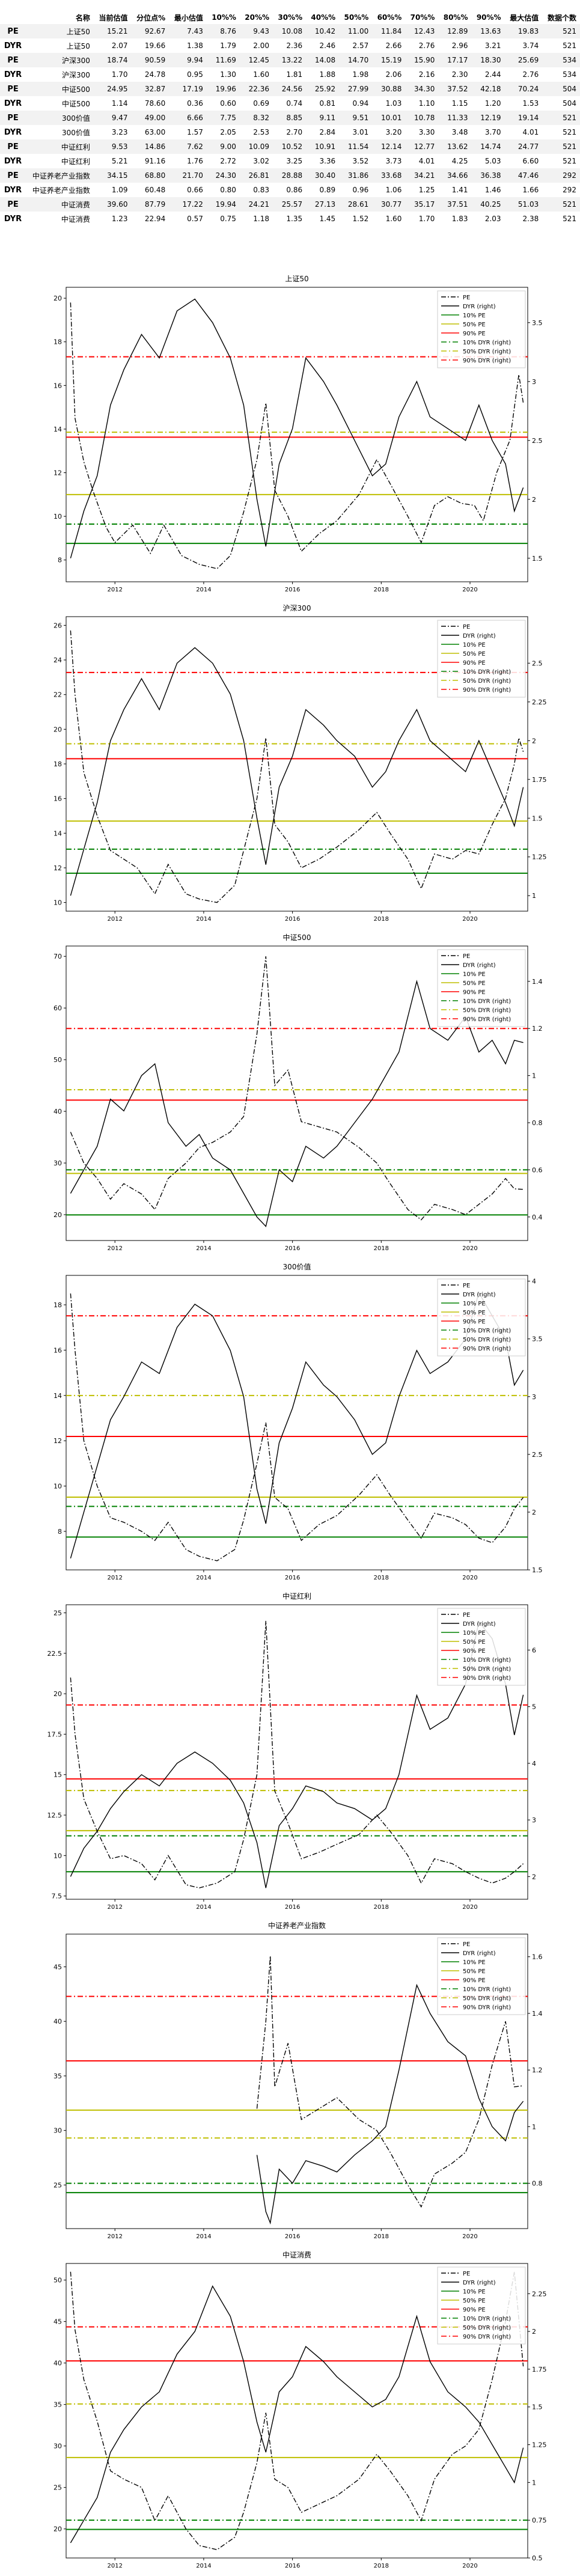 The width and height of the screenshot is (580, 2576). What do you see at coordinates (358, 60) in the screenshot?
I see `table-cell: 14.70` at bounding box center [358, 60].